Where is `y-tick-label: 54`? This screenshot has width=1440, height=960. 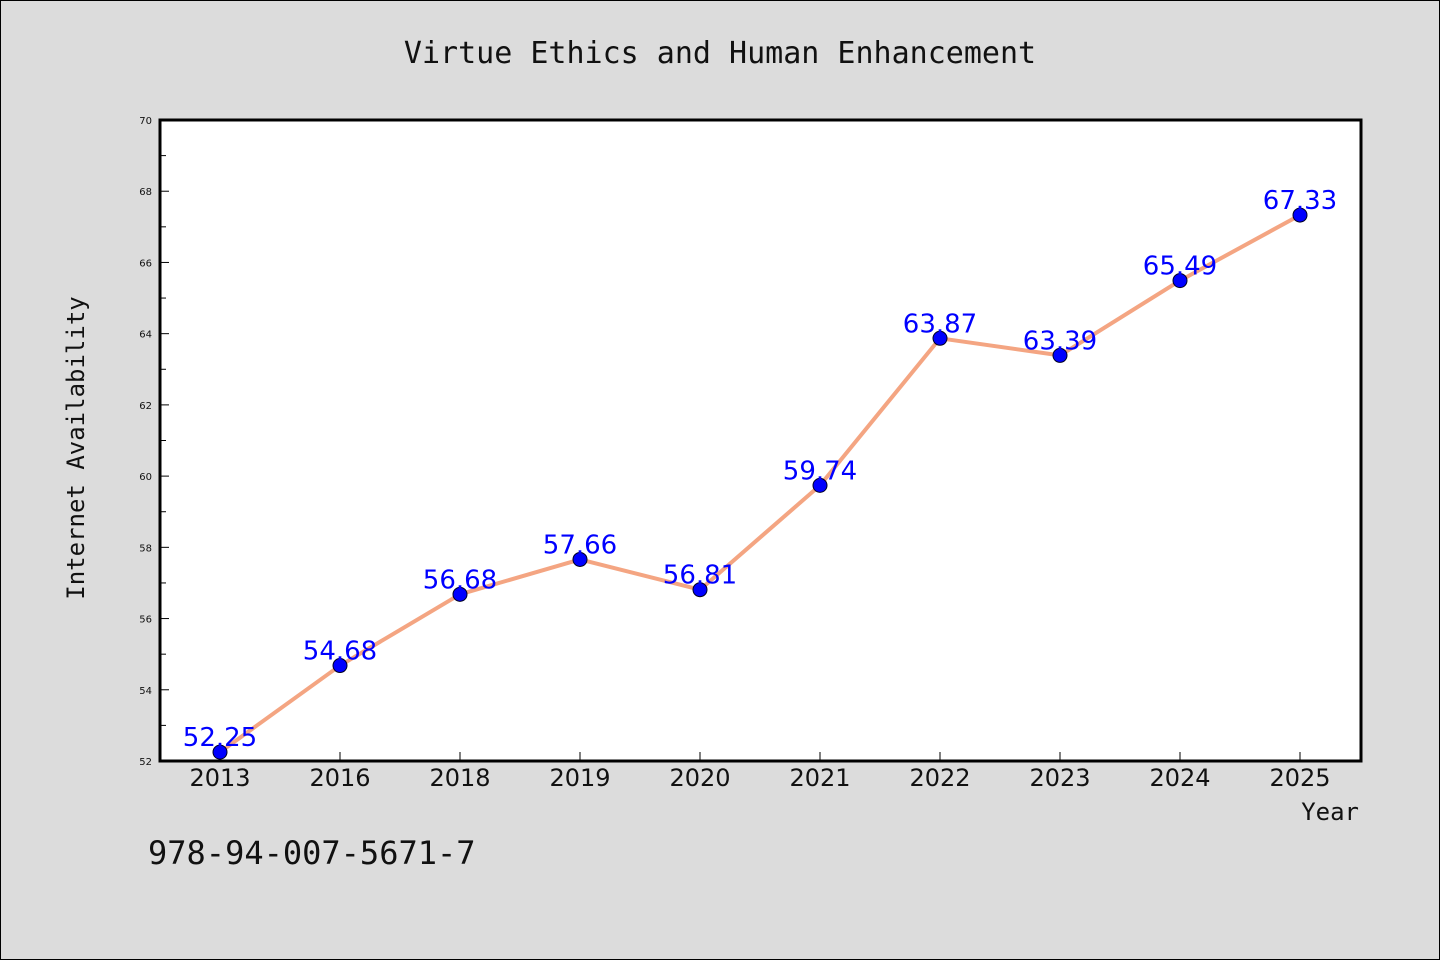 y-tick-label: 54 is located at coordinates (145, 691).